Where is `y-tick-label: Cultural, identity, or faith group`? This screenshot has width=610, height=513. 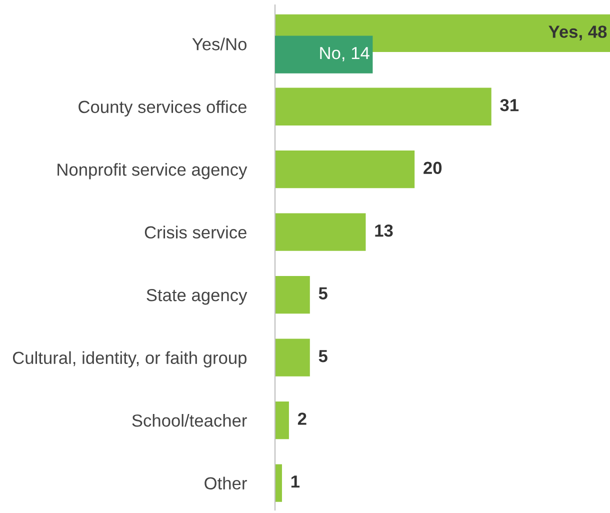 y-tick-label: Cultural, identity, or faith group is located at coordinates (129, 359).